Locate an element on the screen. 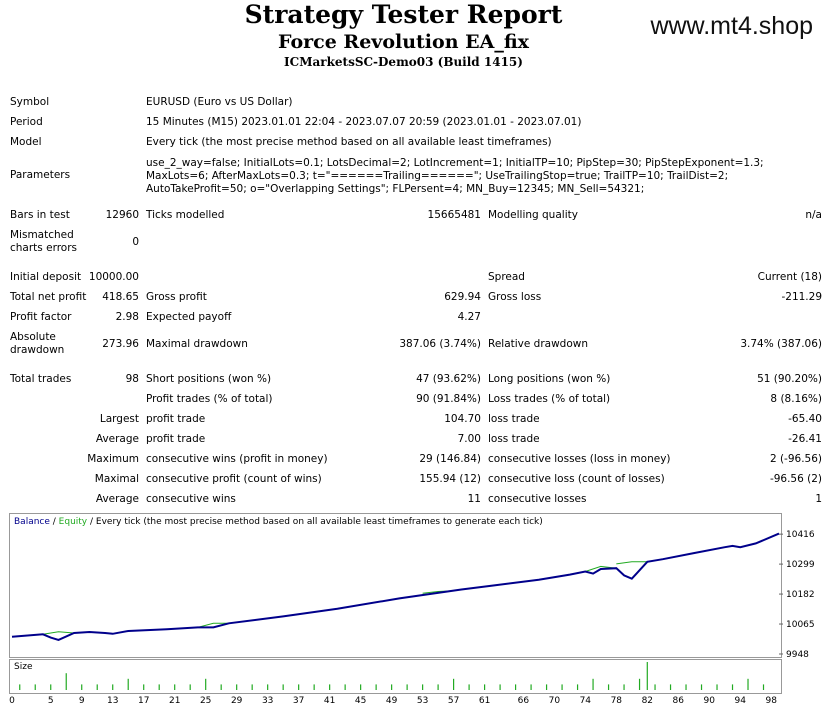  maximum-label: Maximum is located at coordinates (113, 459).